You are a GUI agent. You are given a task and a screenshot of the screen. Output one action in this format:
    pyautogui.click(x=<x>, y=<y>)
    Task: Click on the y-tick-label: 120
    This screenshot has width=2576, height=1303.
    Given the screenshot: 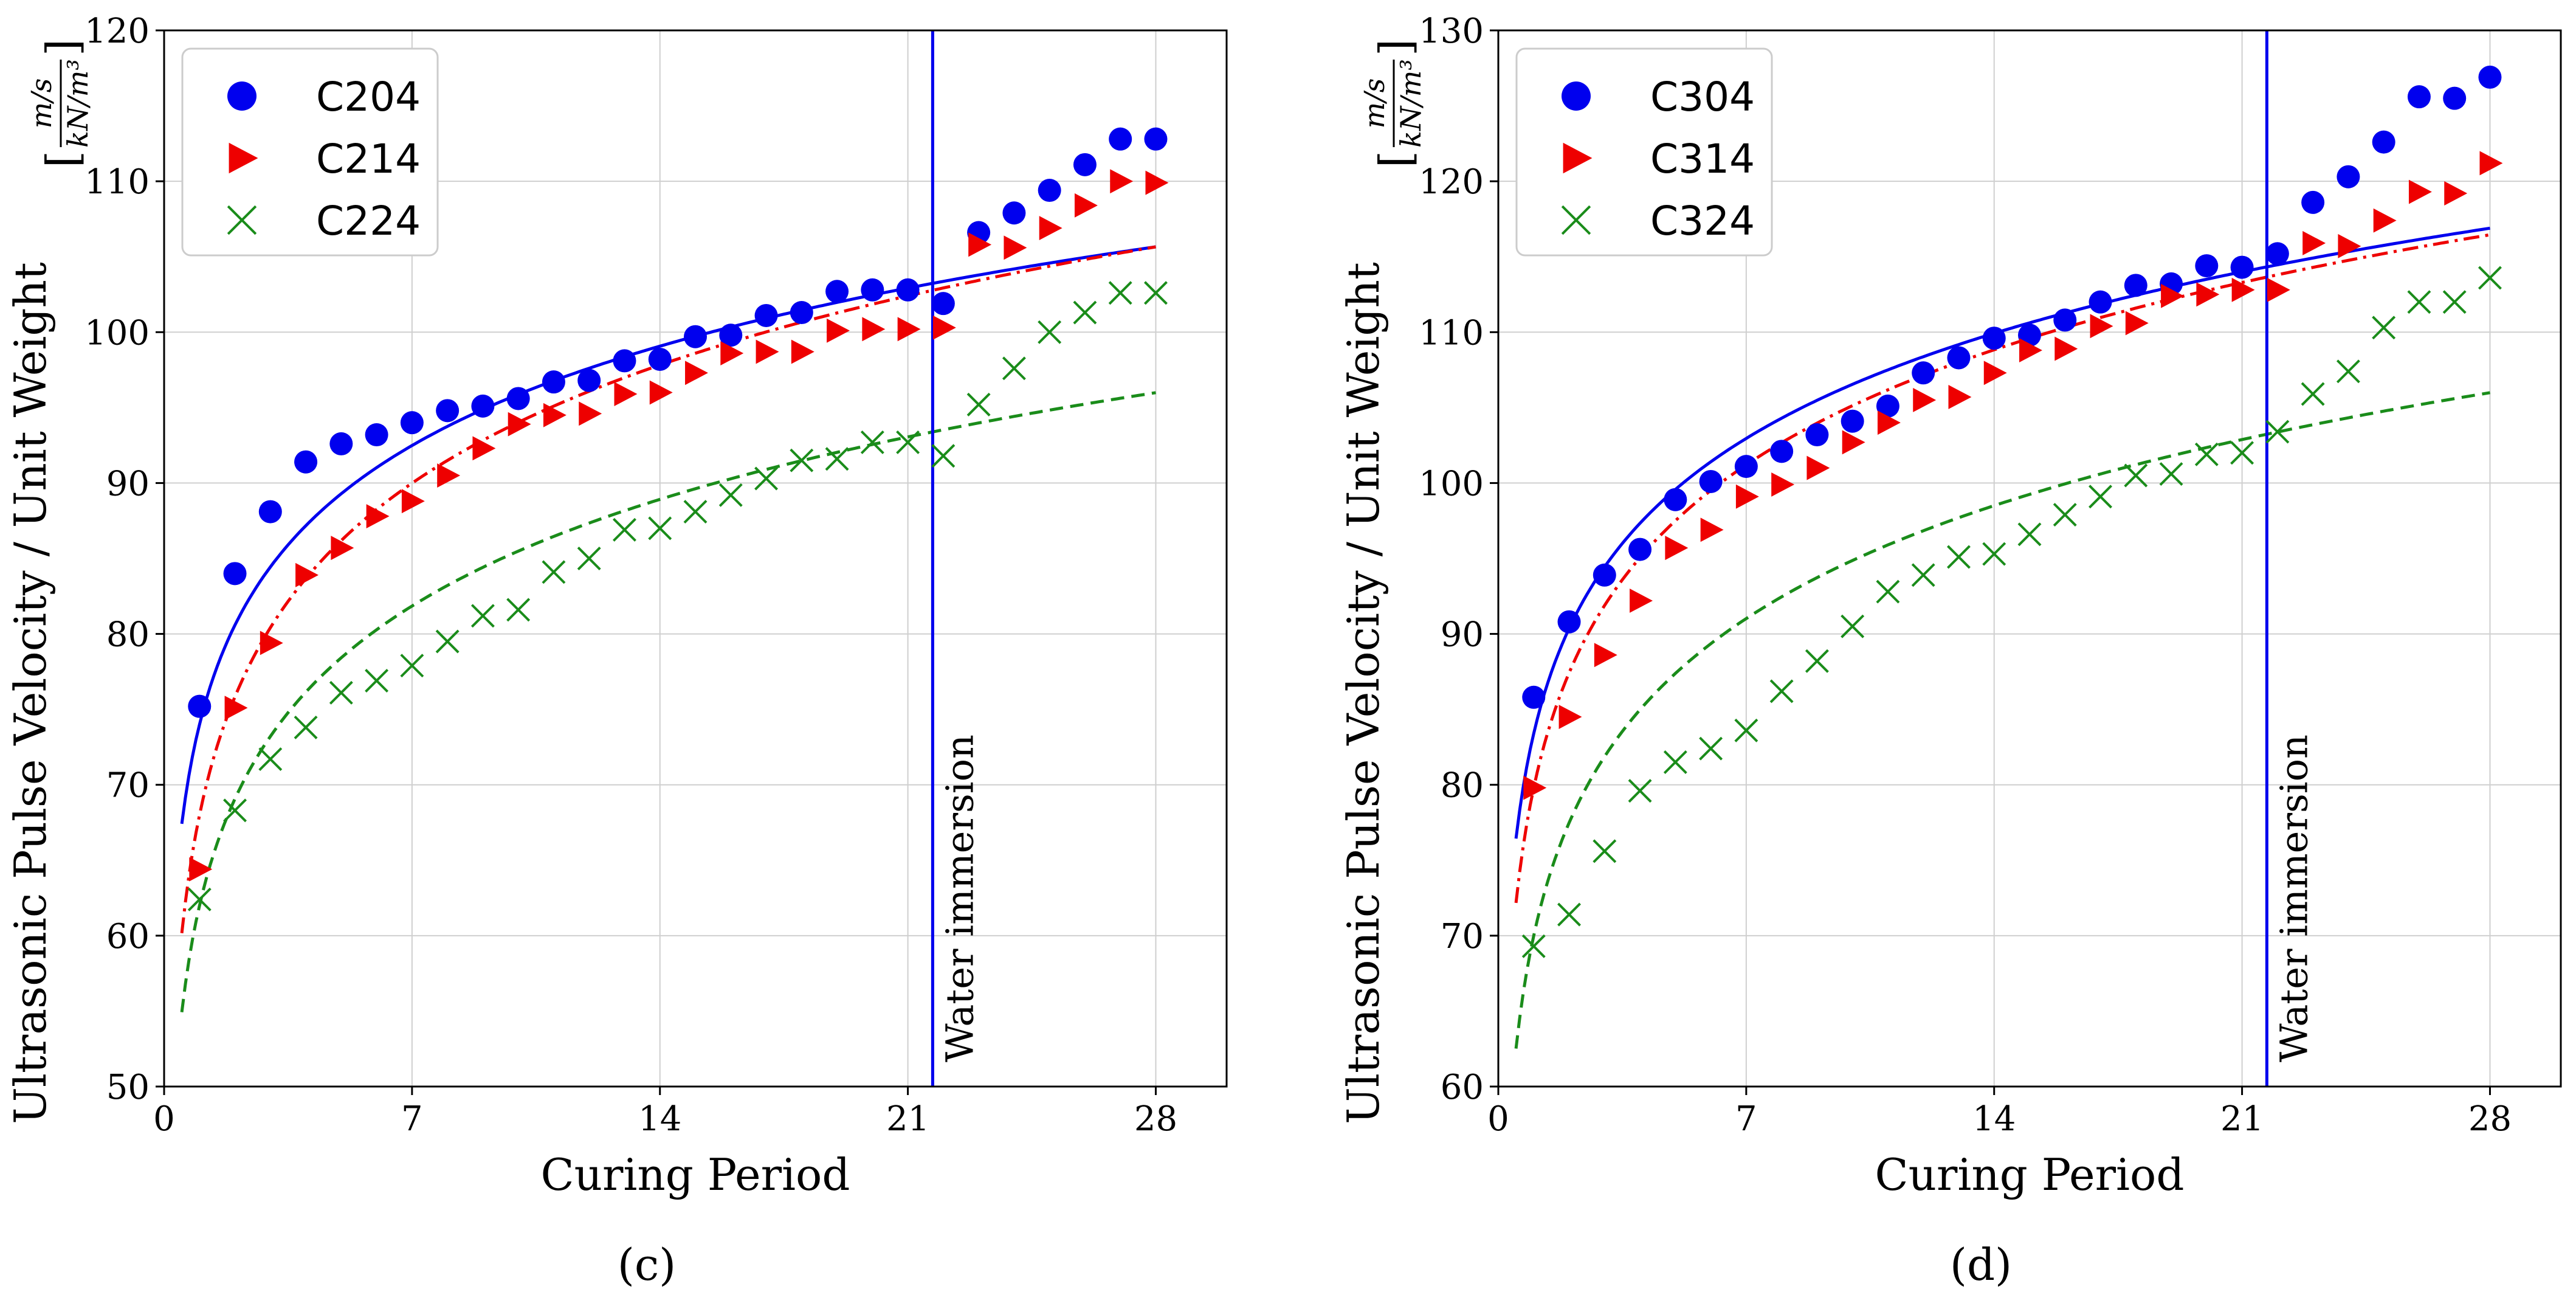 What is the action you would take?
    pyautogui.click(x=117, y=31)
    